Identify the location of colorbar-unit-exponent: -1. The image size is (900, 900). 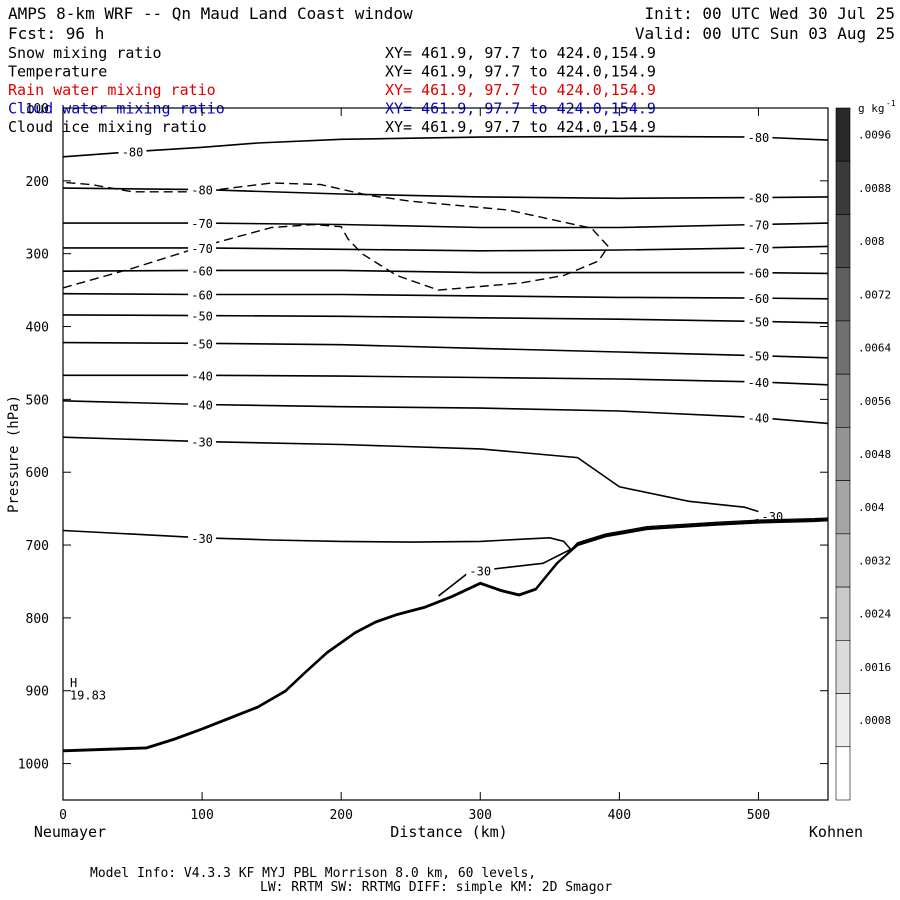
(891, 103).